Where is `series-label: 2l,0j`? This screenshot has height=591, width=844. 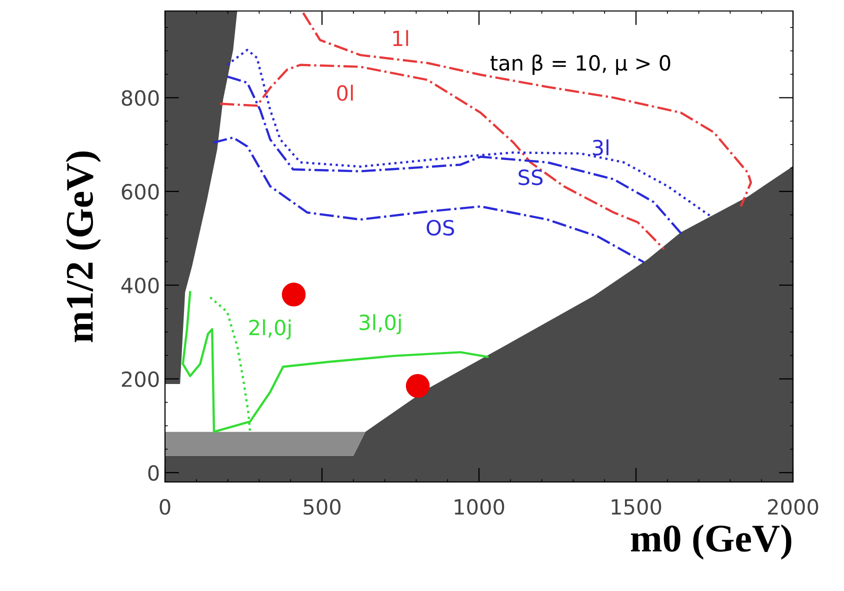
series-label: 2l,0j is located at coordinates (270, 329).